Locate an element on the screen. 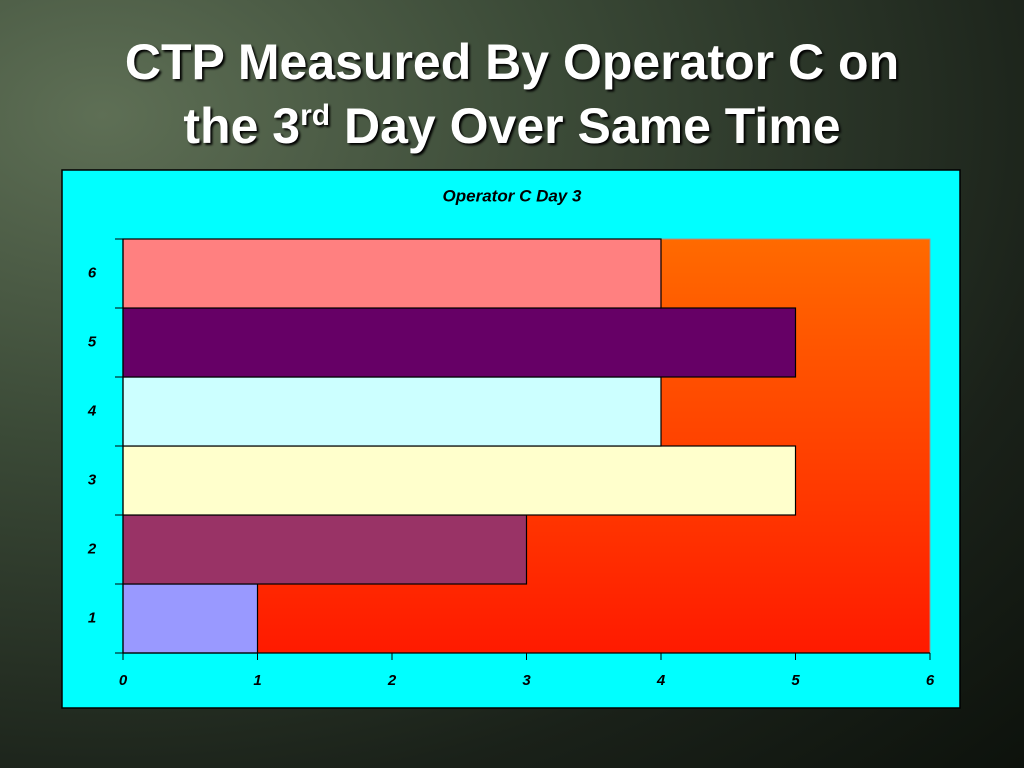  x-tick-label: 0 is located at coordinates (123, 680).